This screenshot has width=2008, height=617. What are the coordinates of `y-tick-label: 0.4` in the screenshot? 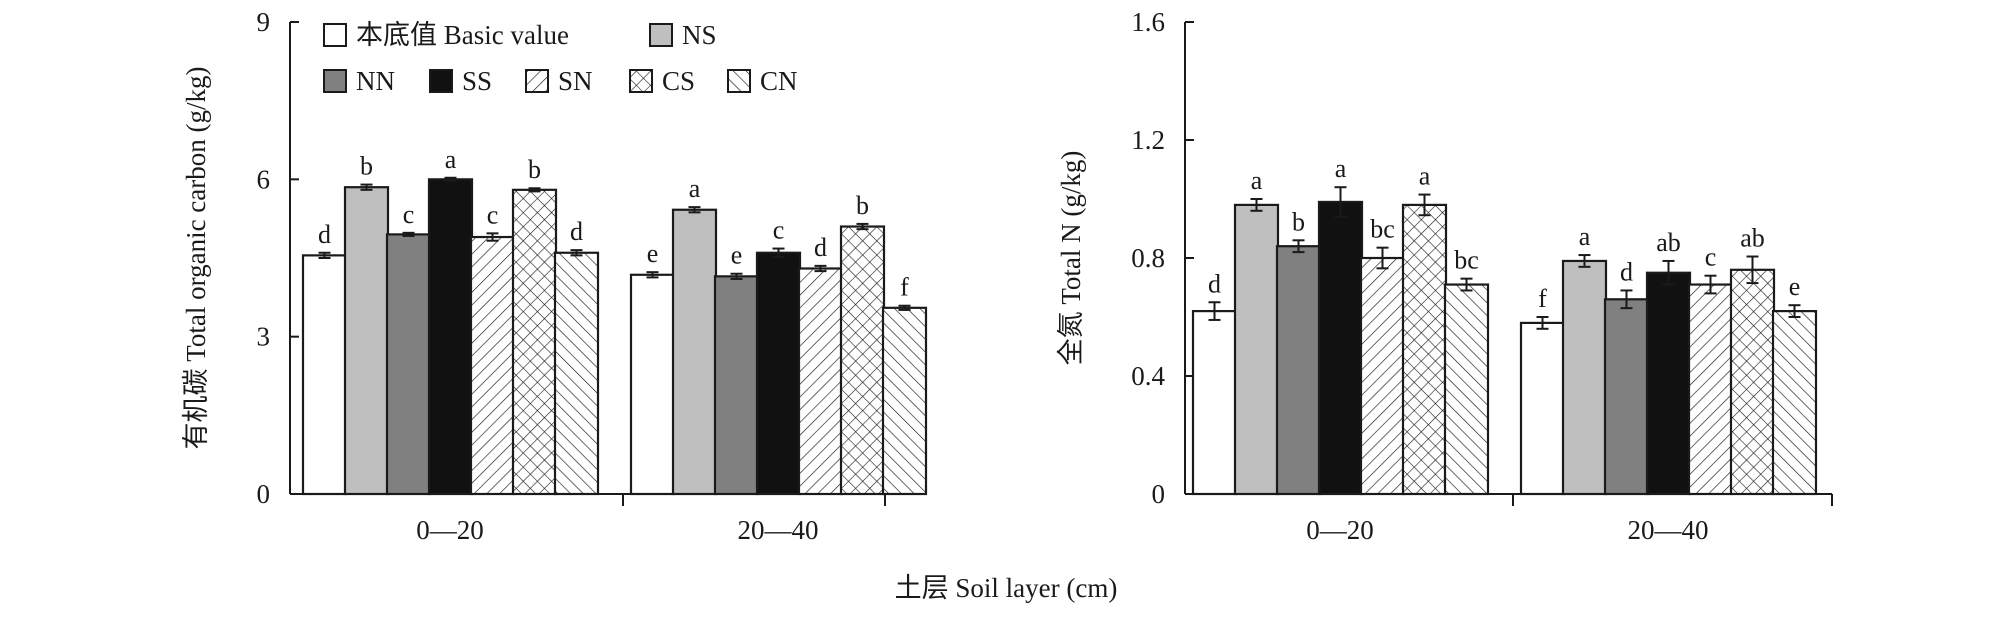 It's located at (1148, 376).